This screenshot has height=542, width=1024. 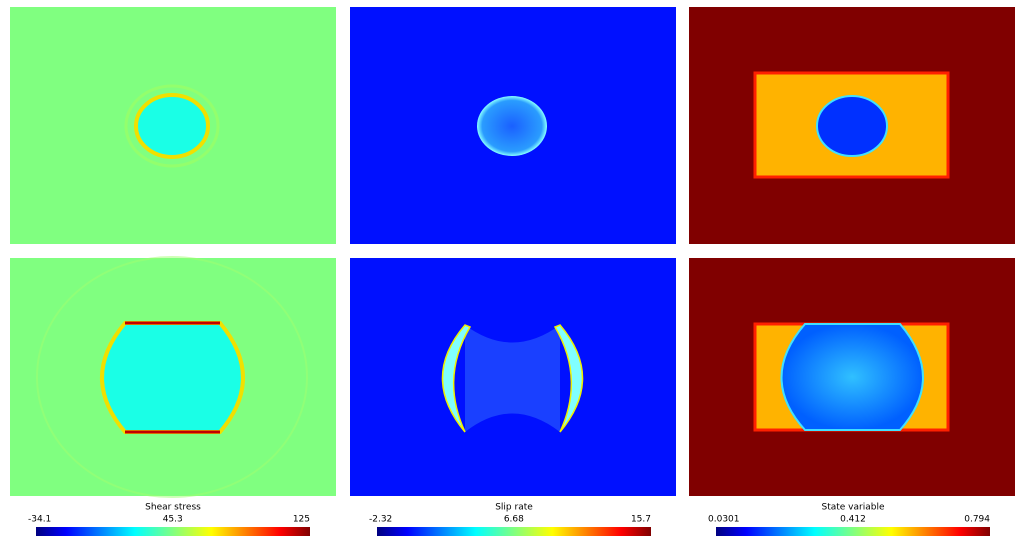 I want to click on colorbar-tick-label: 15.7, so click(x=641, y=520).